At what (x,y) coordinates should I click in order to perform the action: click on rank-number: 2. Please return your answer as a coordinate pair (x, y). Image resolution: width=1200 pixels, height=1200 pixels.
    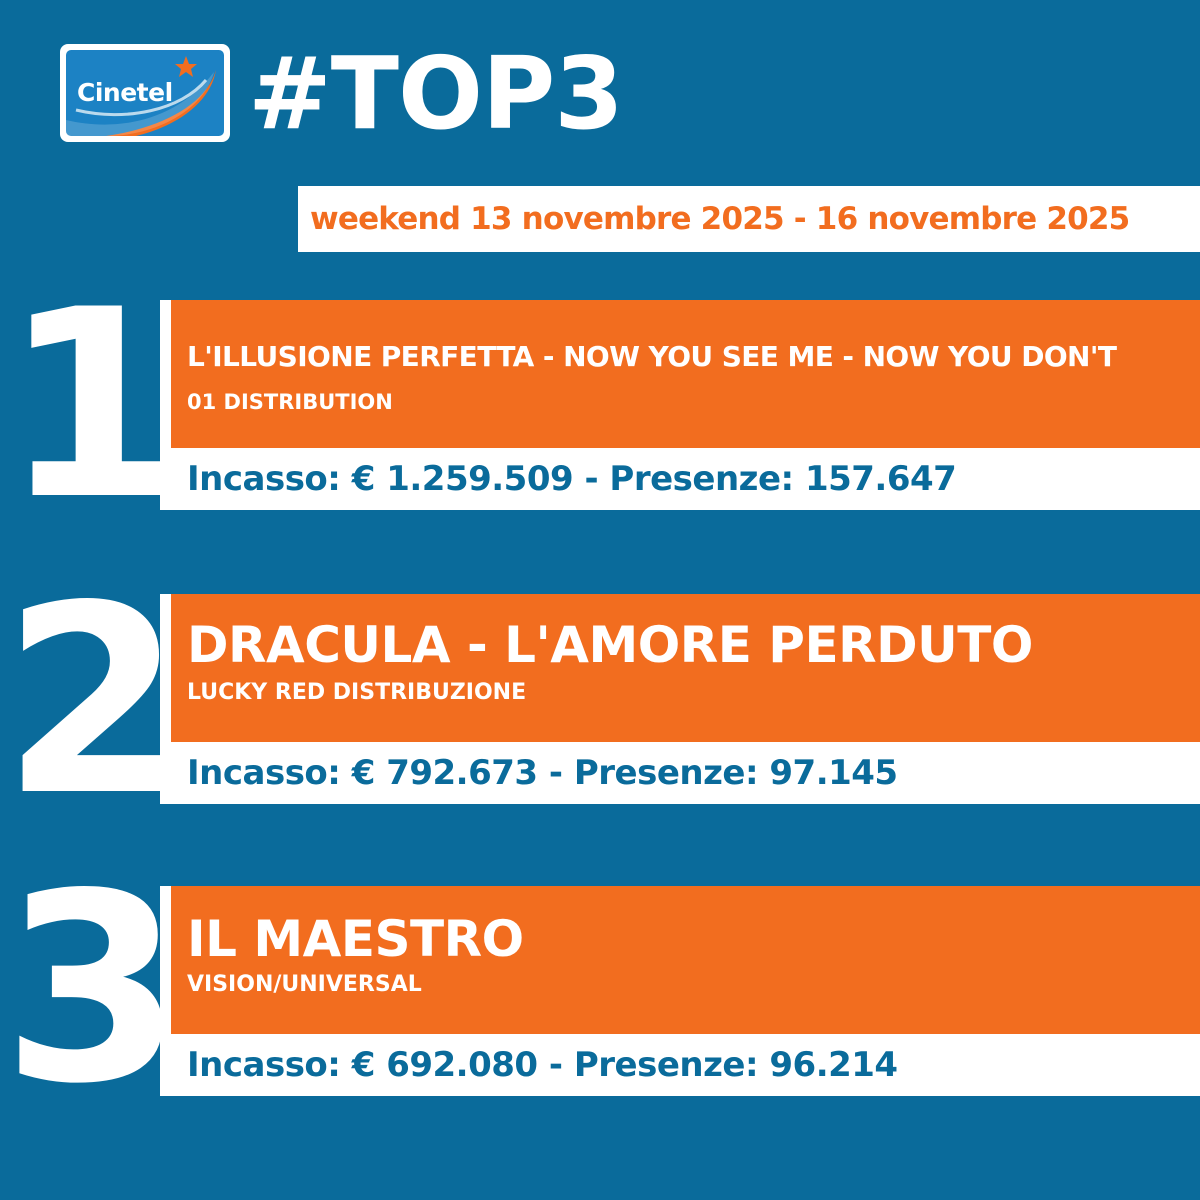
    Looking at the image, I should click on (92, 702).